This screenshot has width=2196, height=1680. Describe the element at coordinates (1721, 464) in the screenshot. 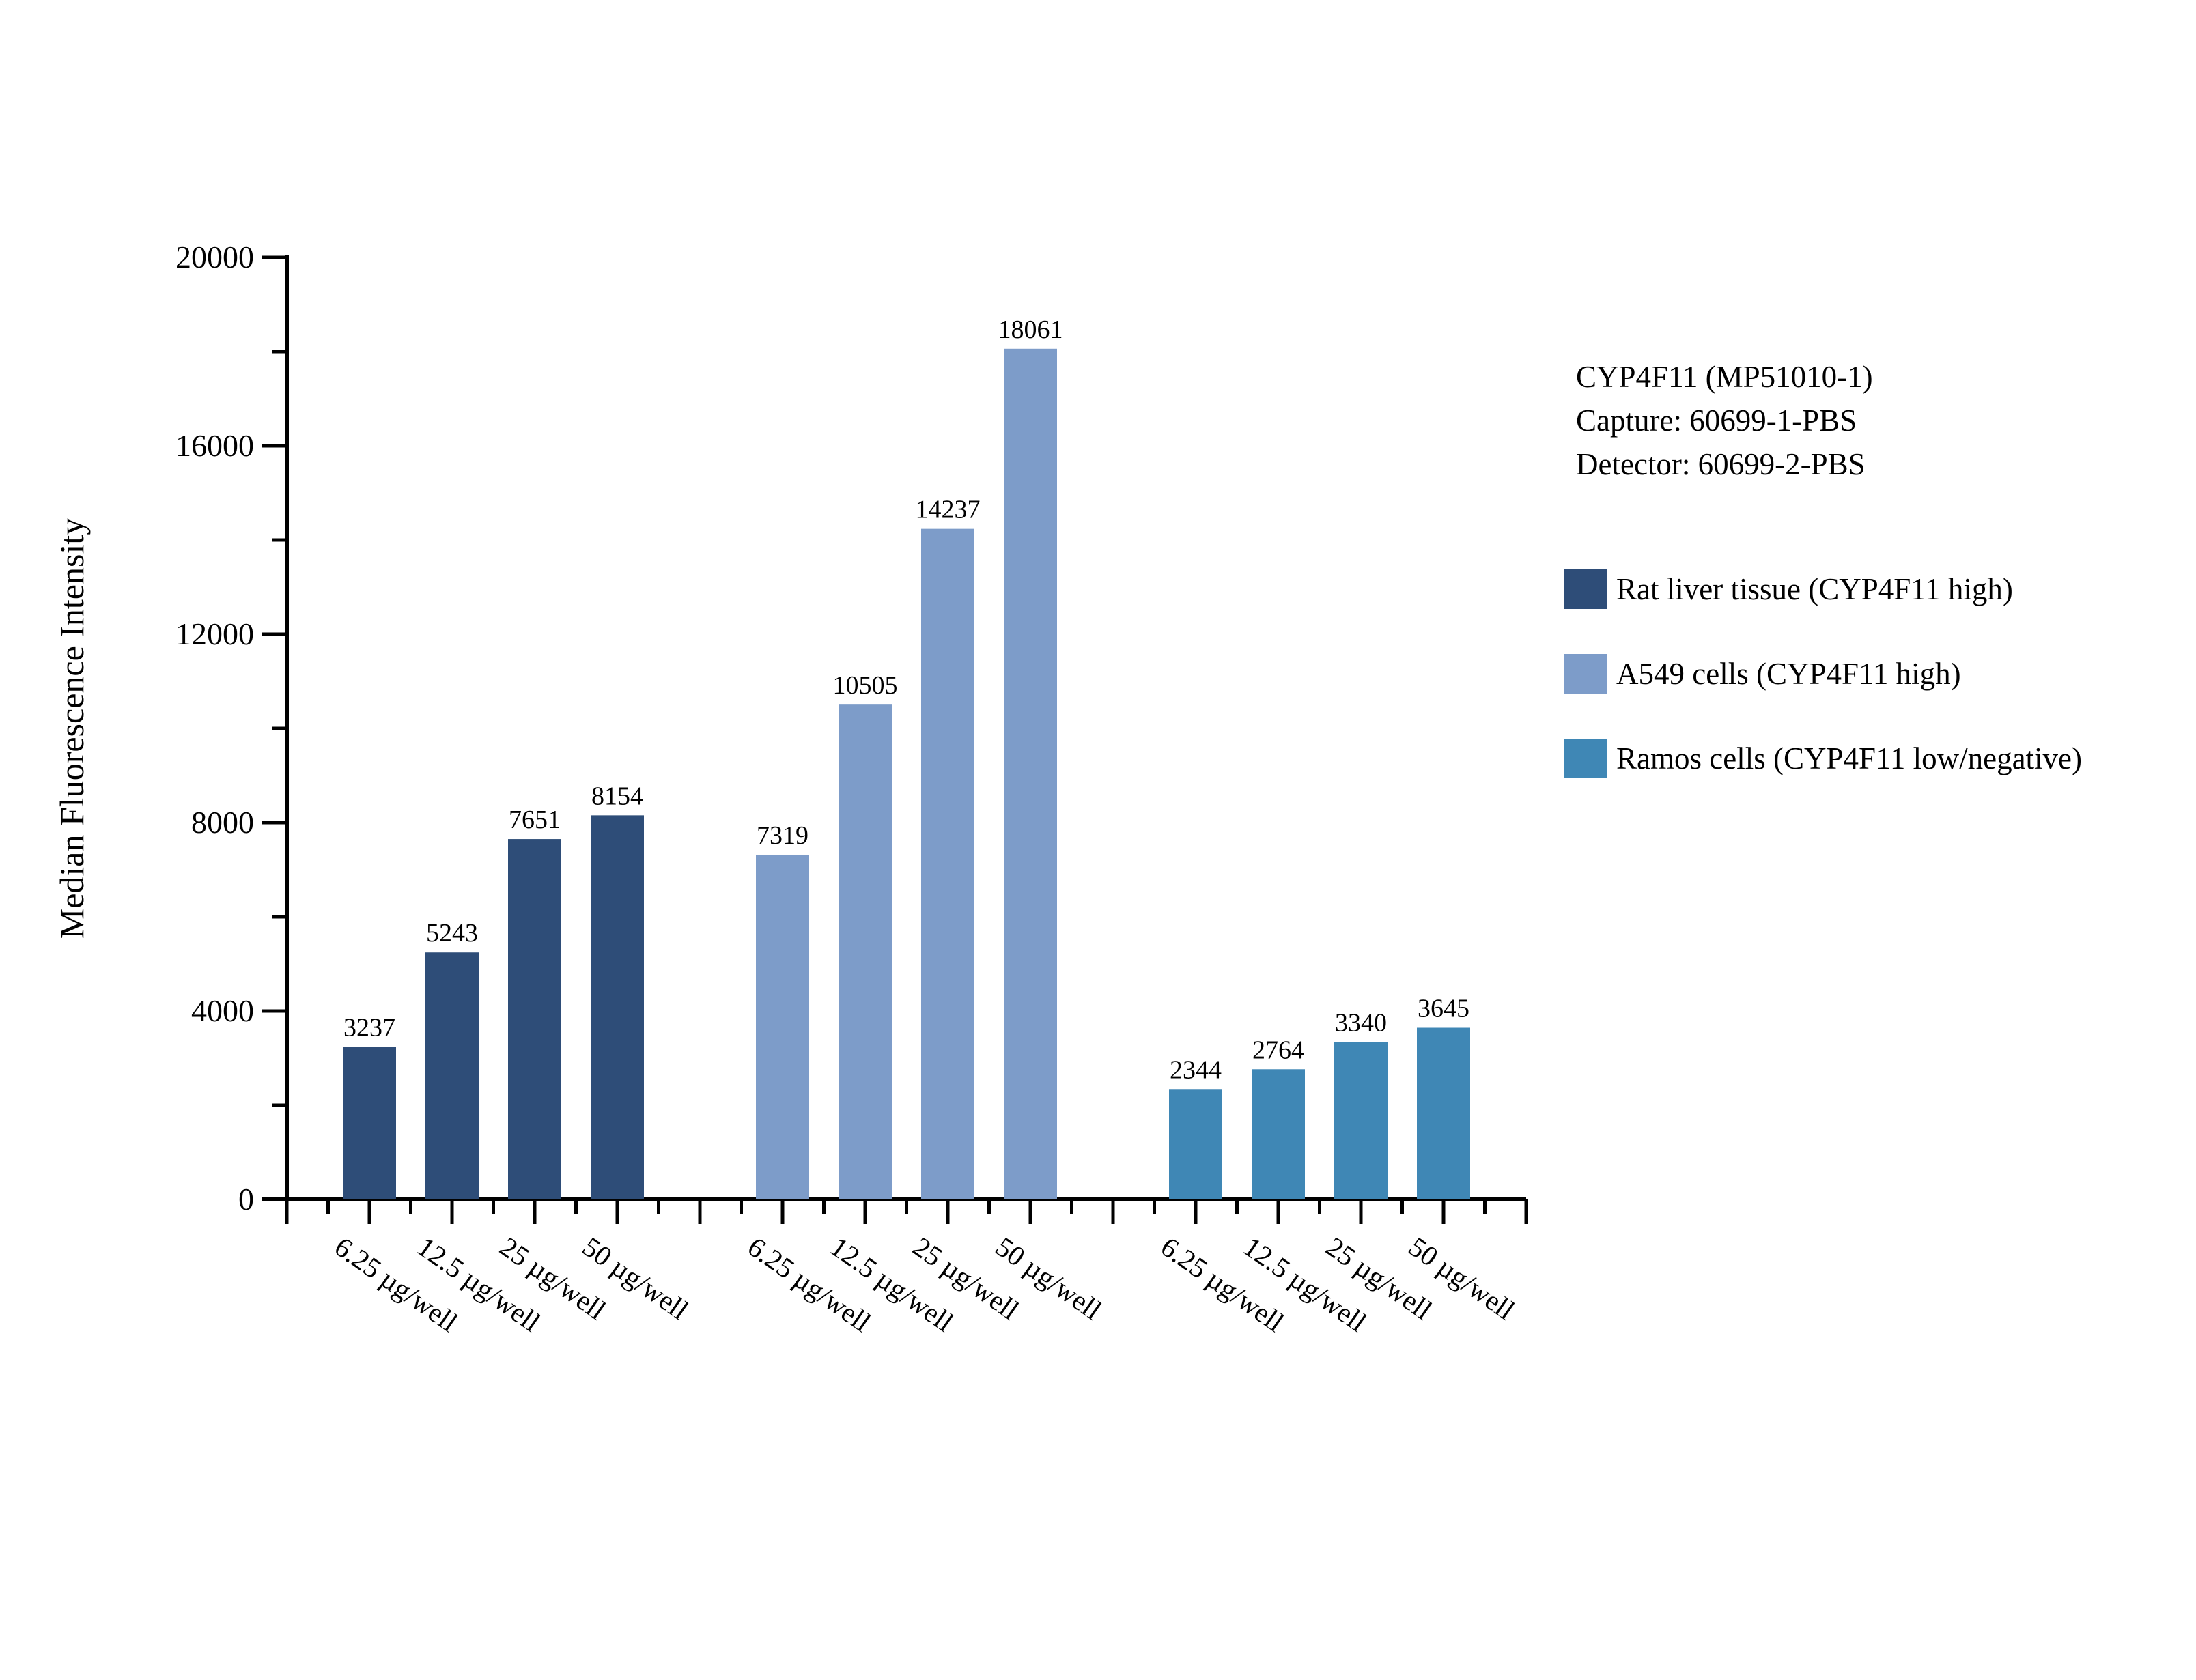

I see `annotation-line: Detector: 60699-2-PBS` at that location.